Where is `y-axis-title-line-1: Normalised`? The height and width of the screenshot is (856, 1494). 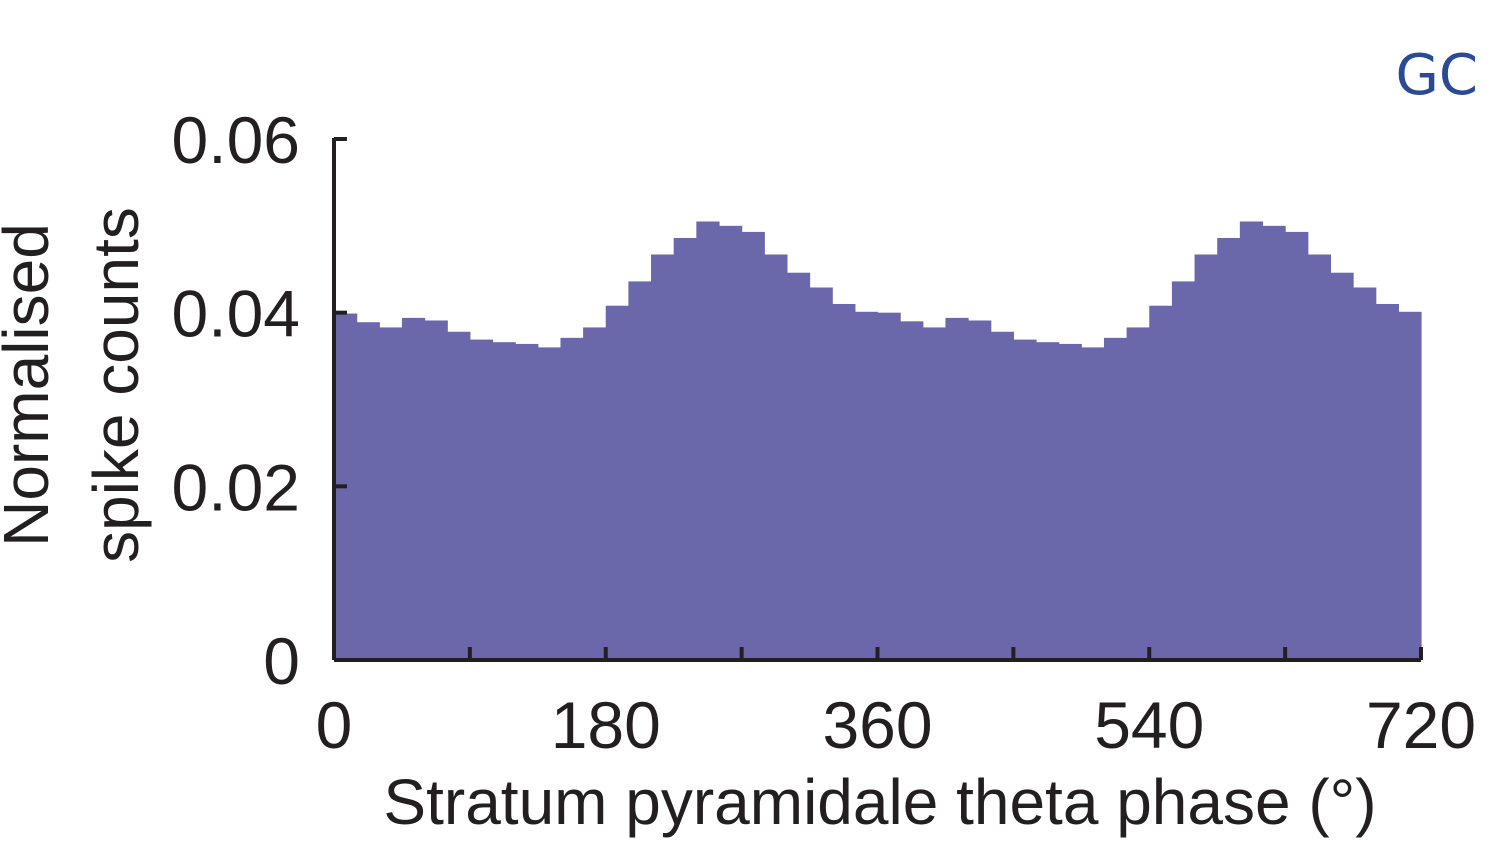
y-axis-title-line-1: Normalised is located at coordinates (31, 385).